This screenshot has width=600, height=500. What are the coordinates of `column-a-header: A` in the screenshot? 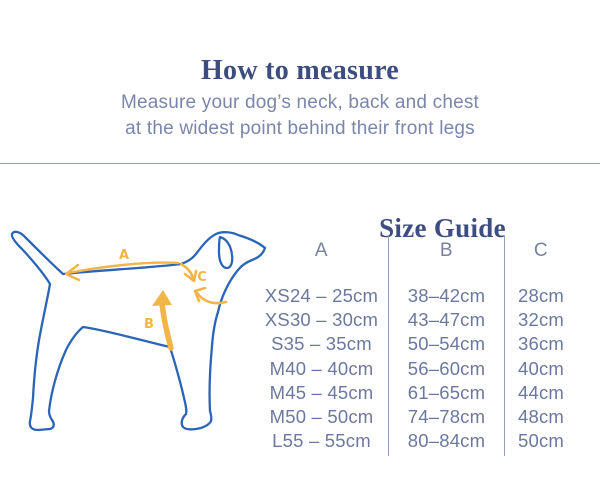 It's located at (321, 250).